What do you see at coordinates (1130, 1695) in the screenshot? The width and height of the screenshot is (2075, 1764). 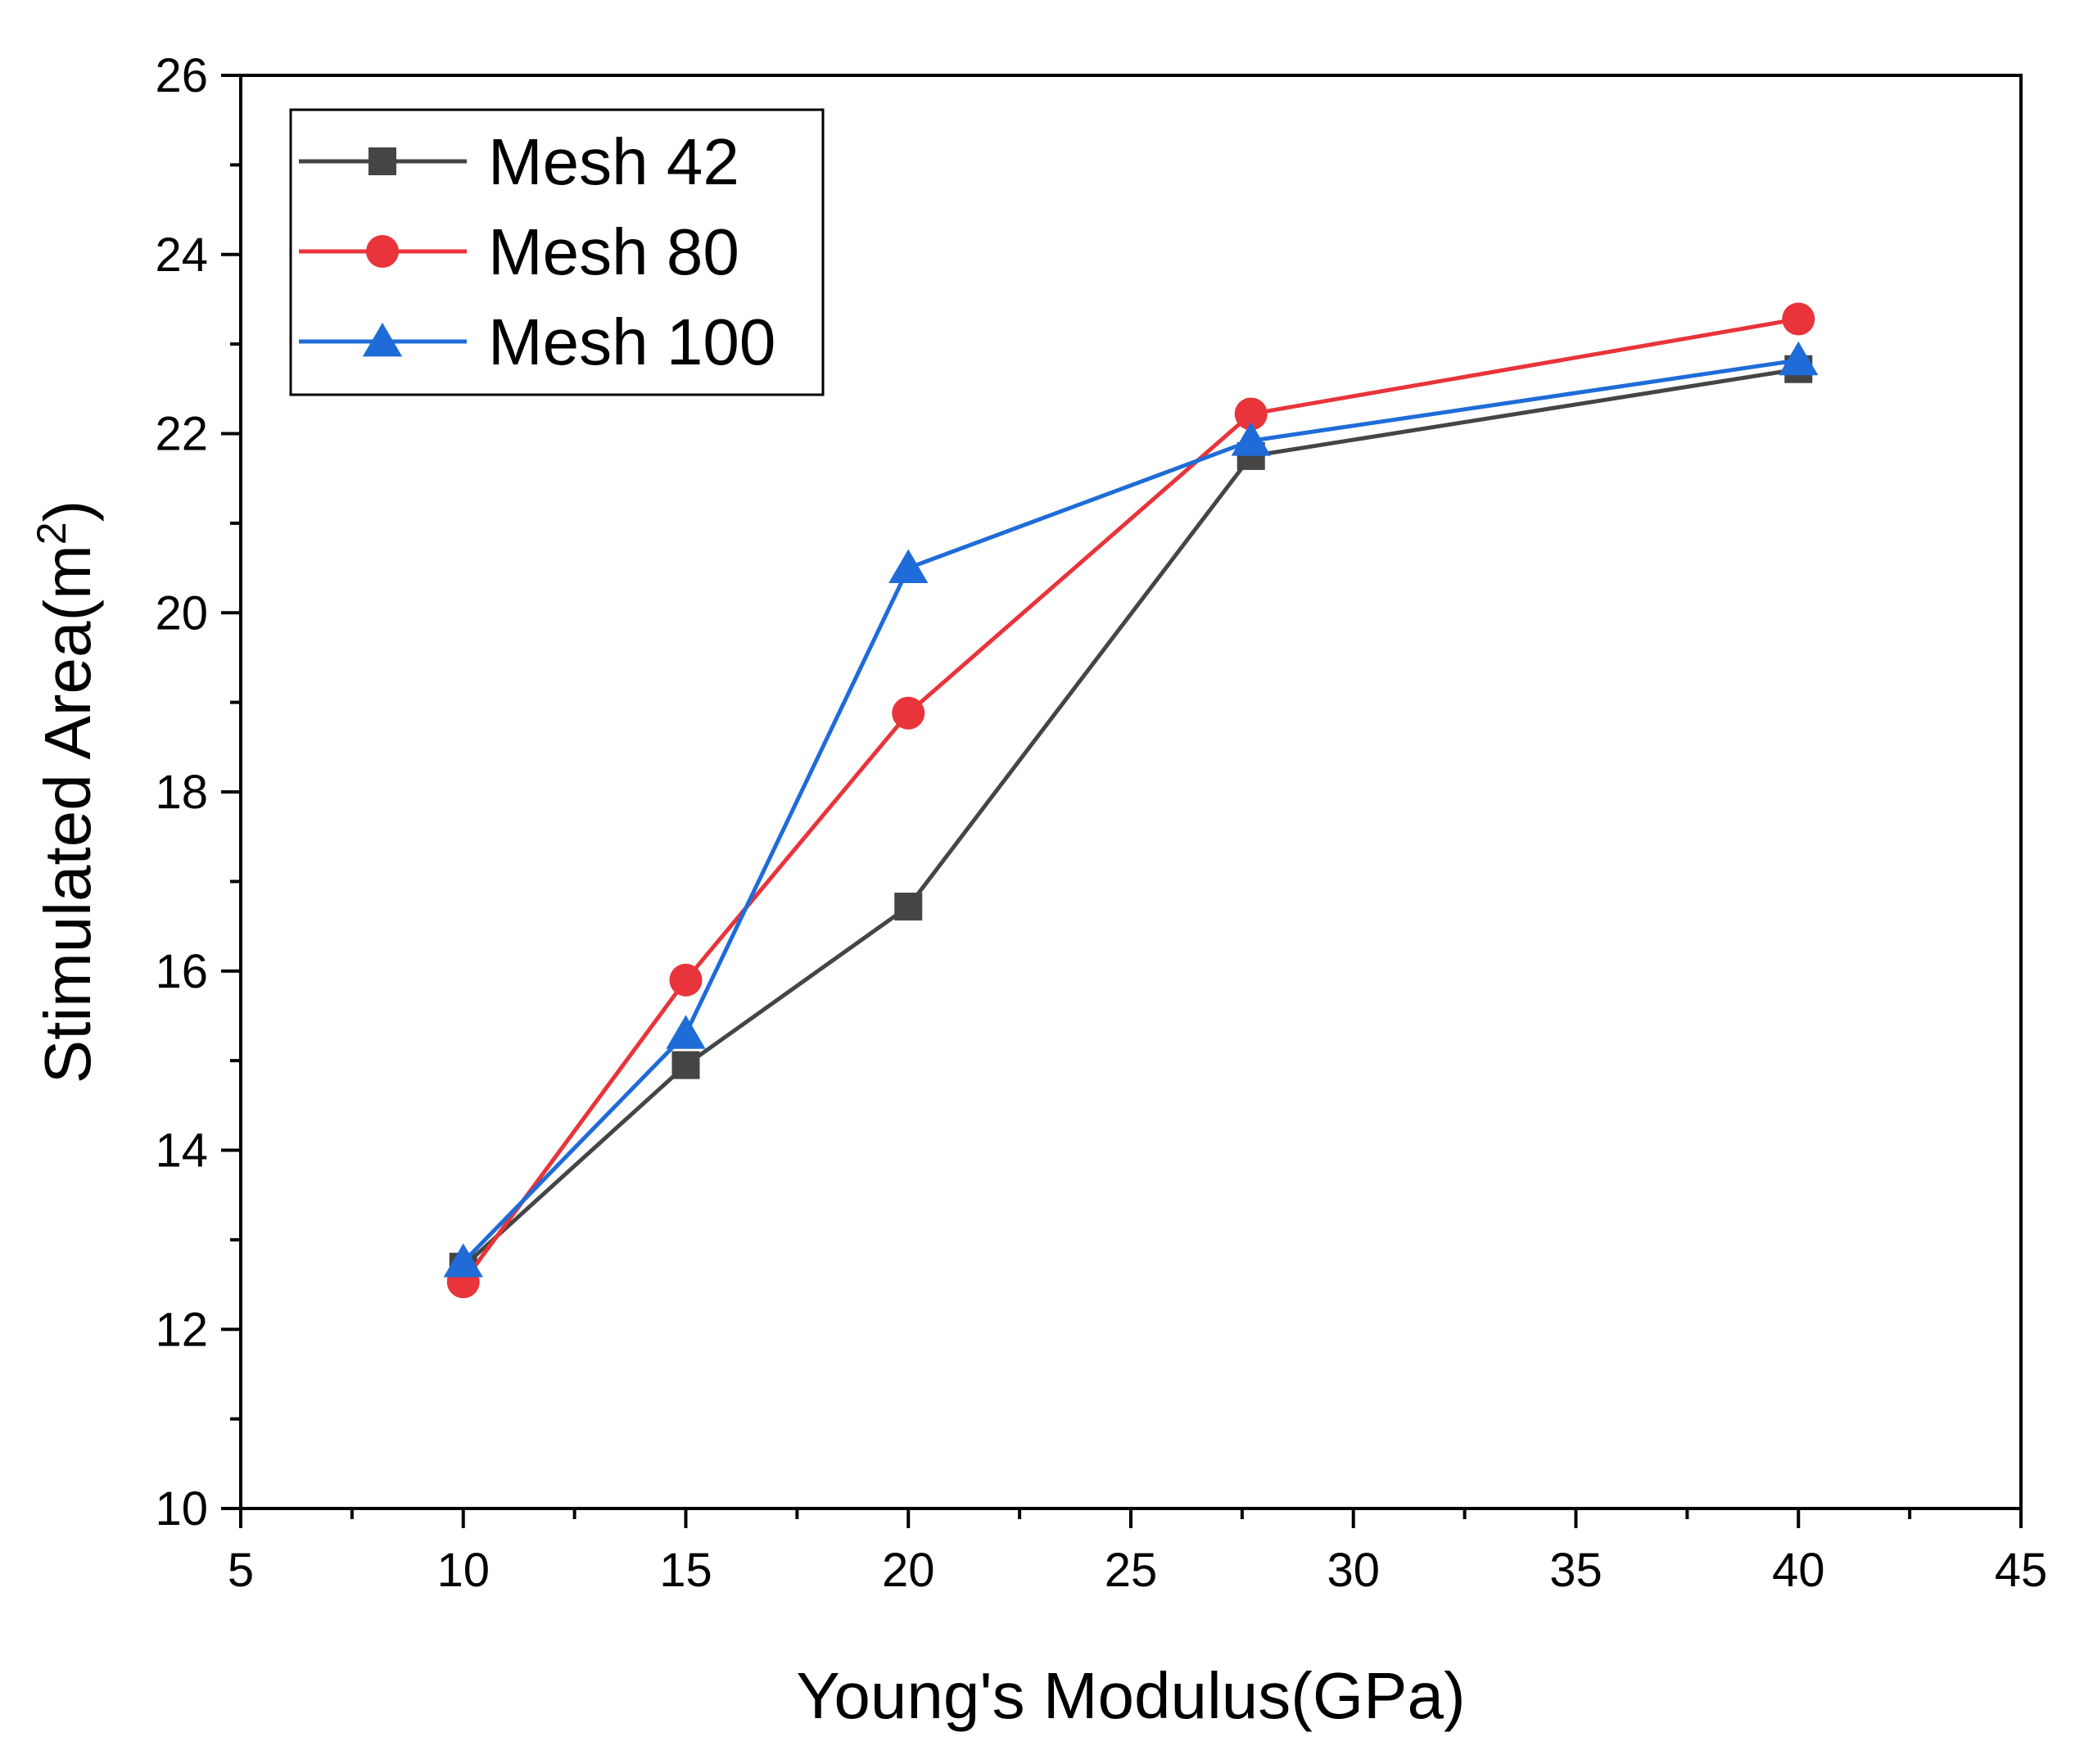 I see `x-axis-title: Young's Modulus(GPa)` at bounding box center [1130, 1695].